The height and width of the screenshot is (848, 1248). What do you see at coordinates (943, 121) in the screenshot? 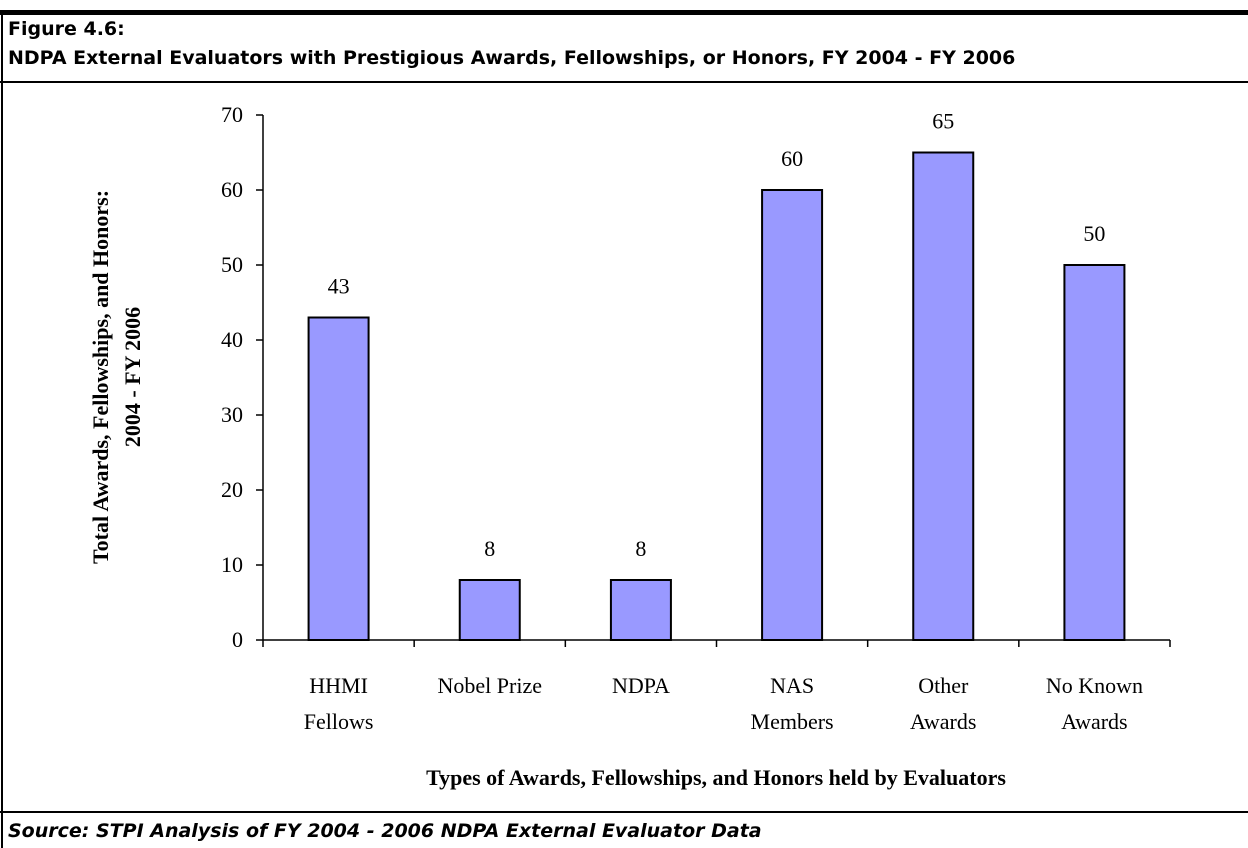
I see `data-label: 65` at bounding box center [943, 121].